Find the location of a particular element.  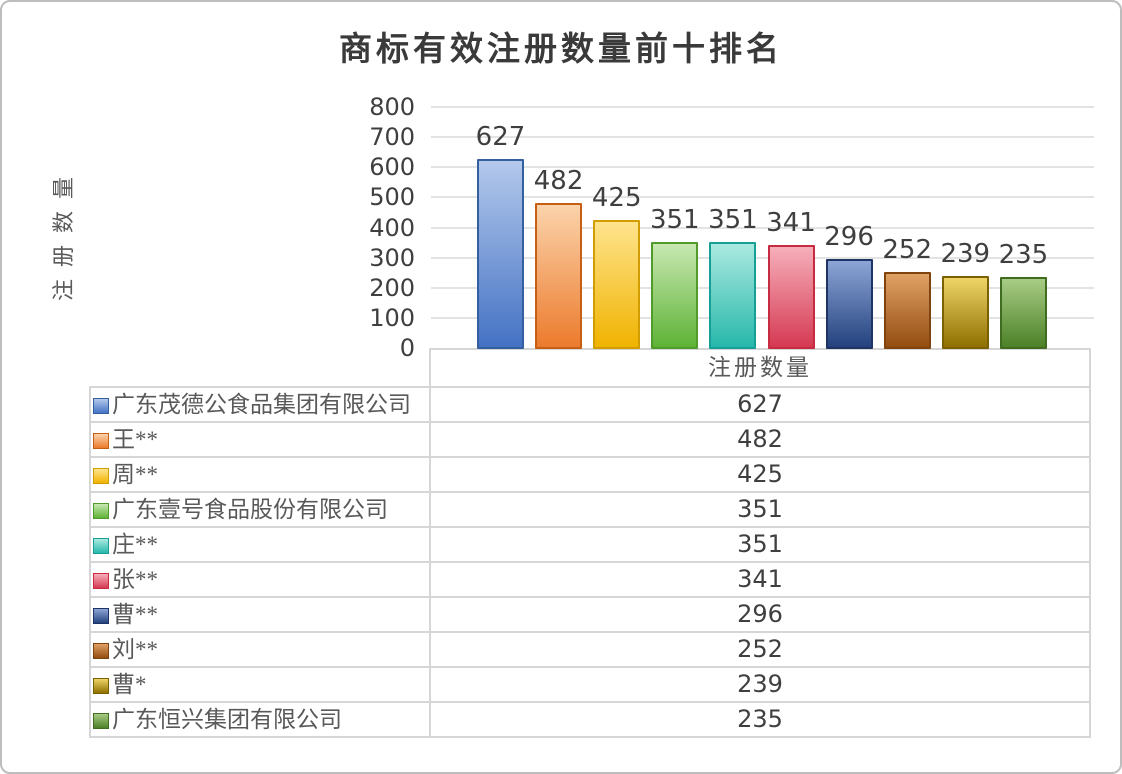

legend-cell: 广东恒兴集团有限公司 is located at coordinates (260, 719).